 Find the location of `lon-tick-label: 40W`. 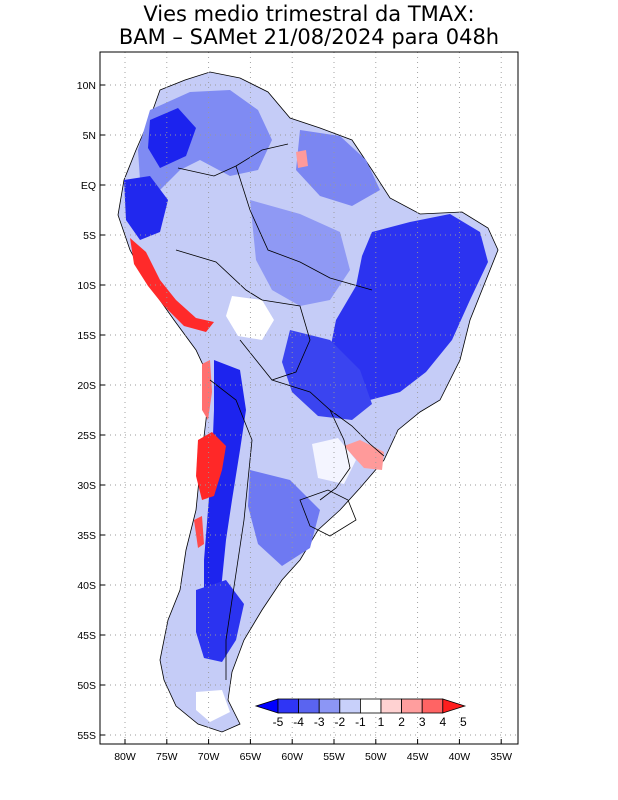

lon-tick-label: 40W is located at coordinates (460, 757).